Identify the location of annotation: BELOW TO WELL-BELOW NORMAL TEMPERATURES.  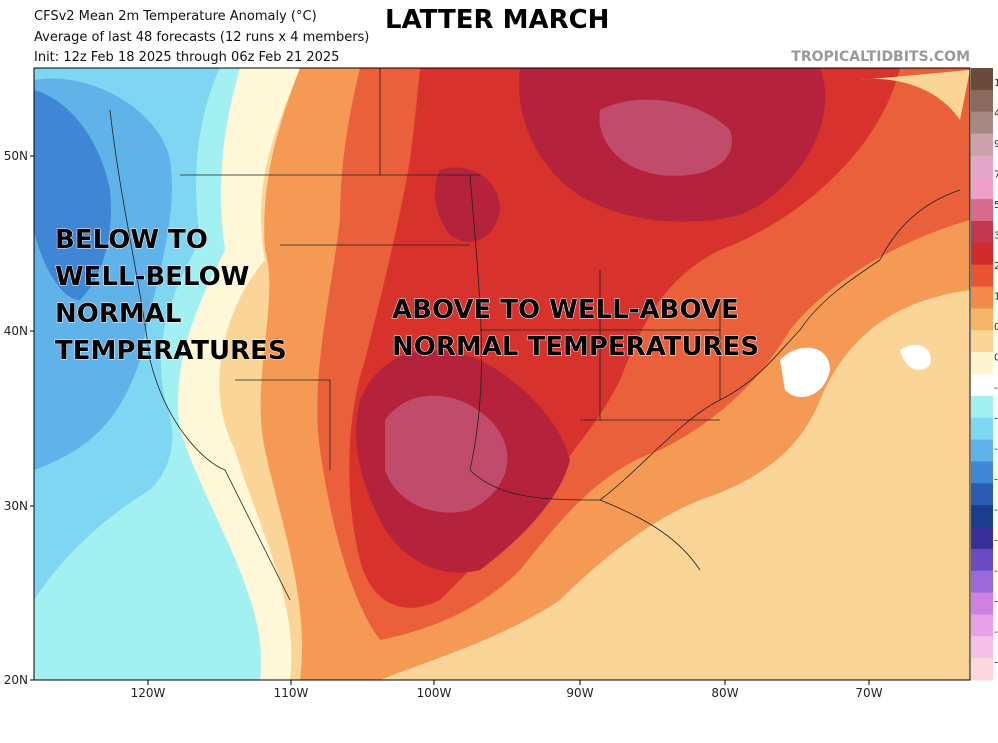
(171, 295).